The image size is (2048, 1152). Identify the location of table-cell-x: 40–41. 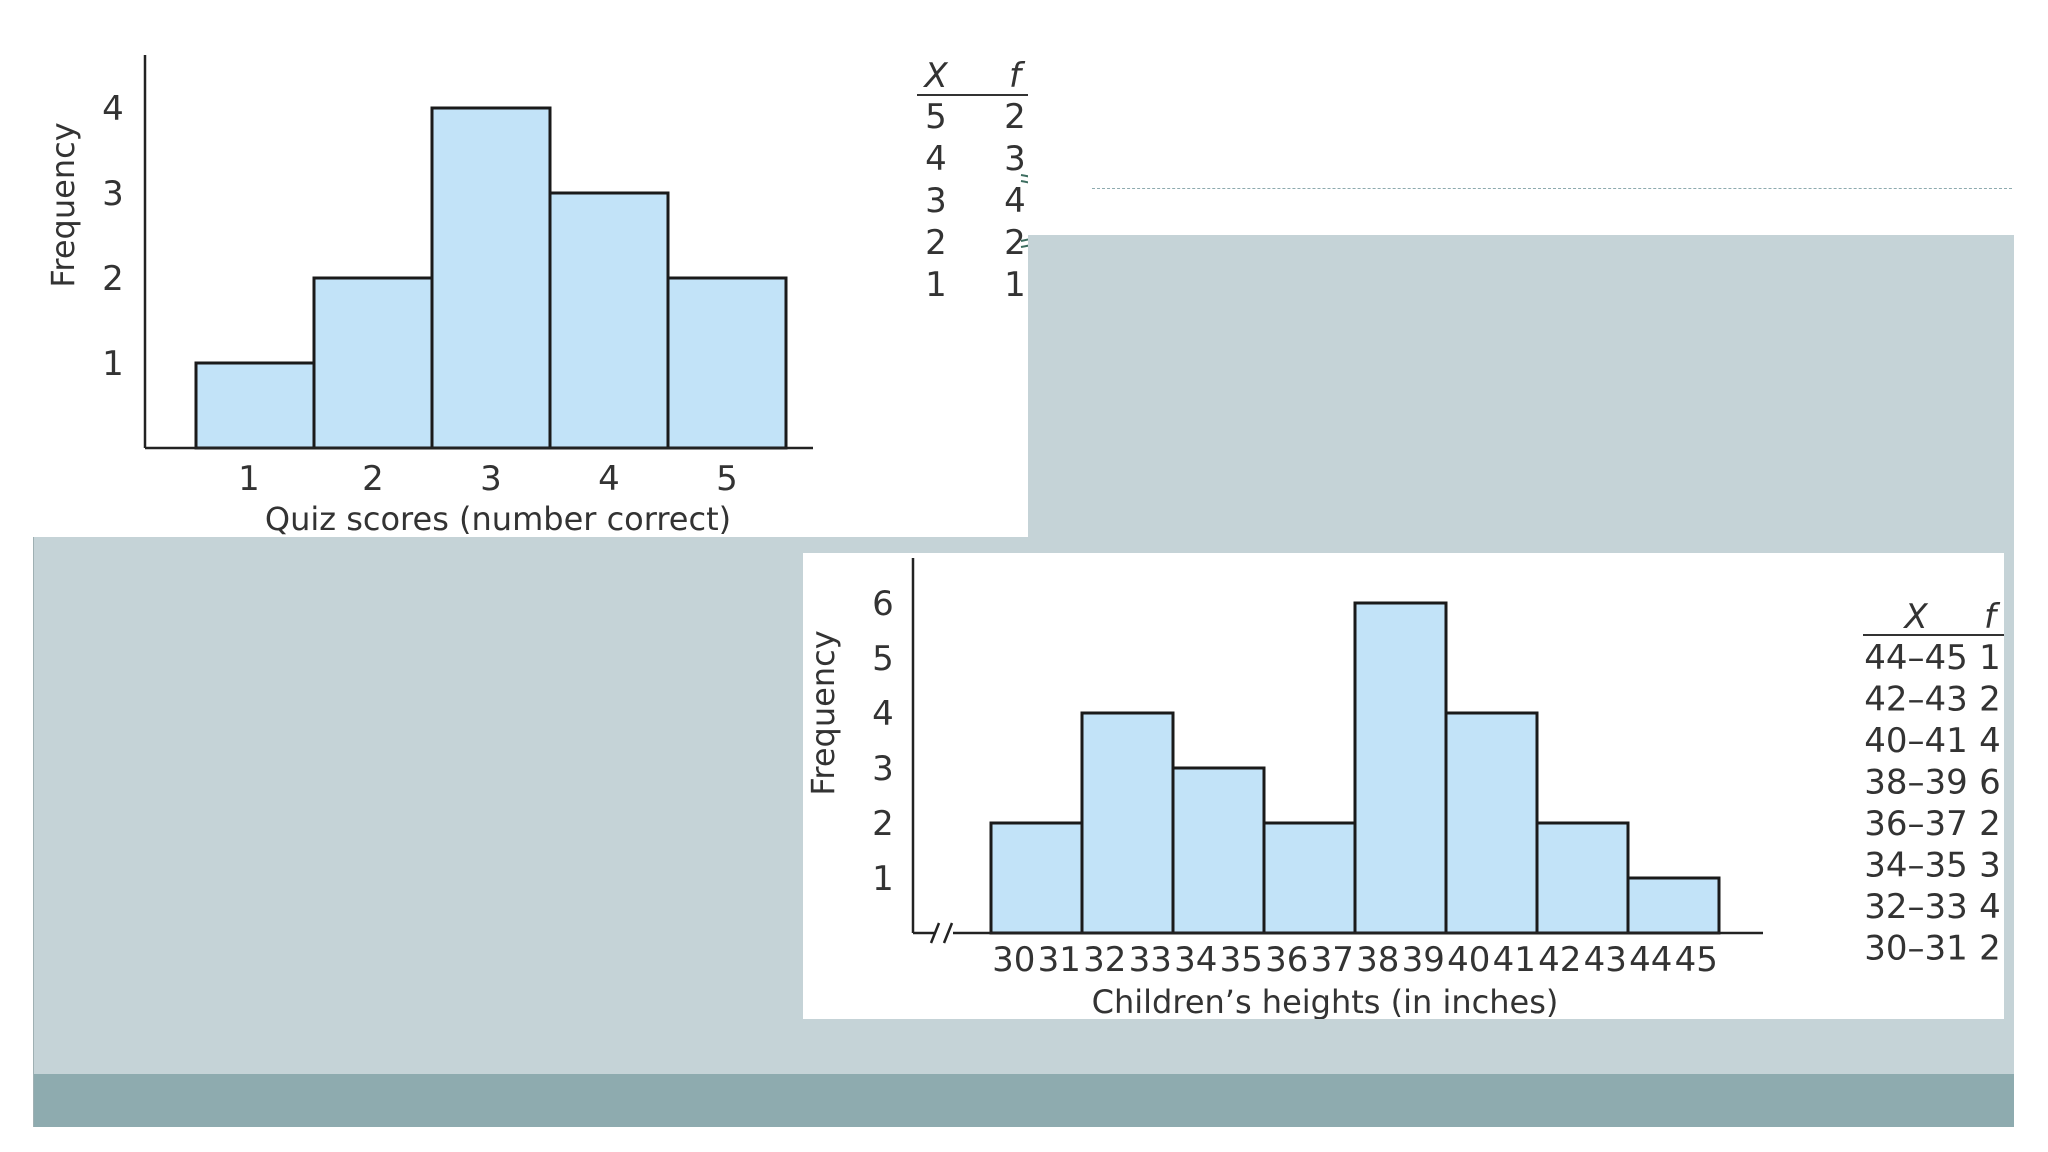
(1916, 741).